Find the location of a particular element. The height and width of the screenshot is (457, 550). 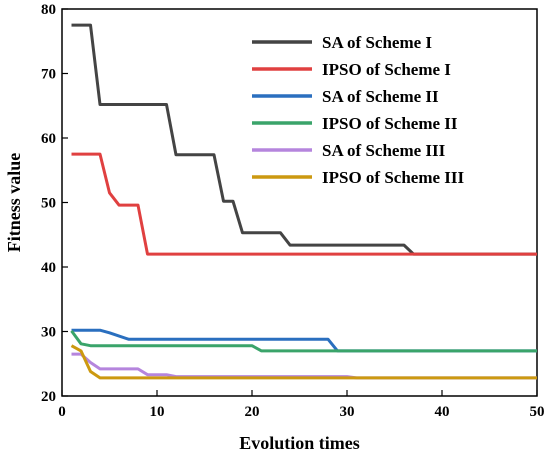

x-tick-label-2: 20 is located at coordinates (252, 412).